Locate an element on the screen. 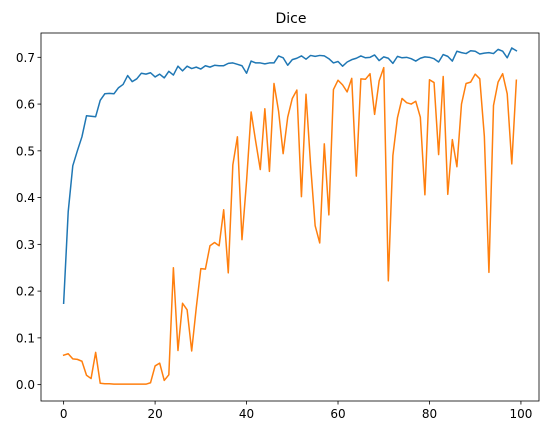 This screenshot has height=435, width=547. x-tick-label: 80 is located at coordinates (429, 414).